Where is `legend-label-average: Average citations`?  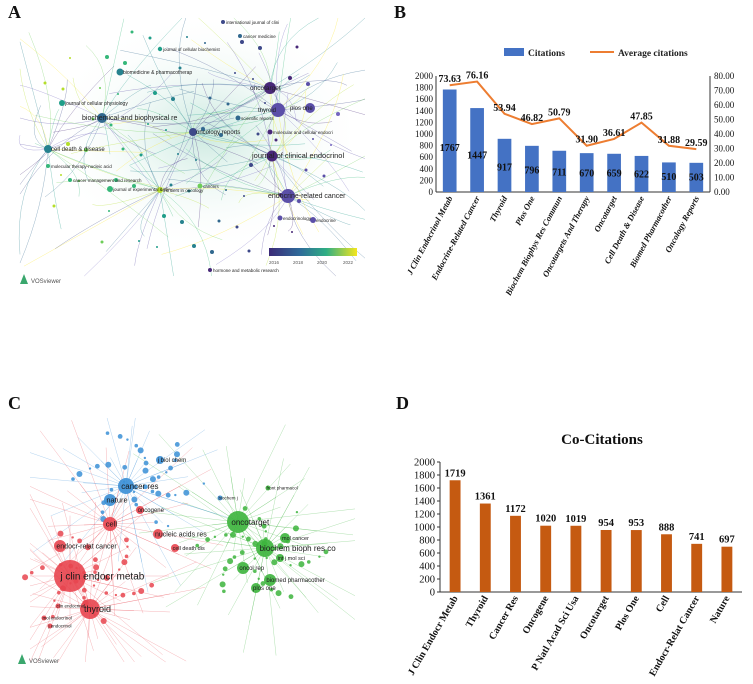
legend-label-average: Average citations is located at coordinates (653, 54).